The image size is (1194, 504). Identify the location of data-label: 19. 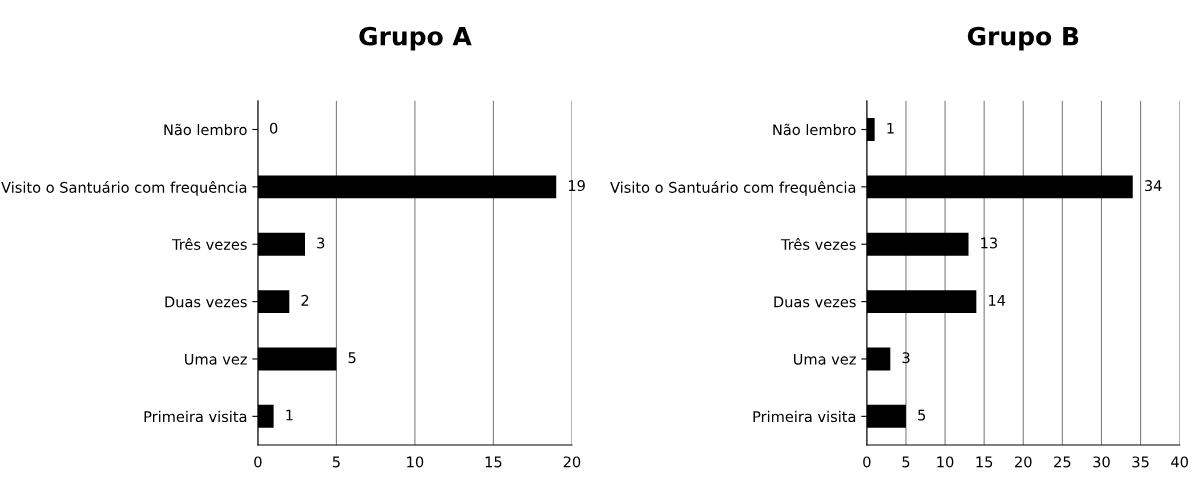
(576, 186).